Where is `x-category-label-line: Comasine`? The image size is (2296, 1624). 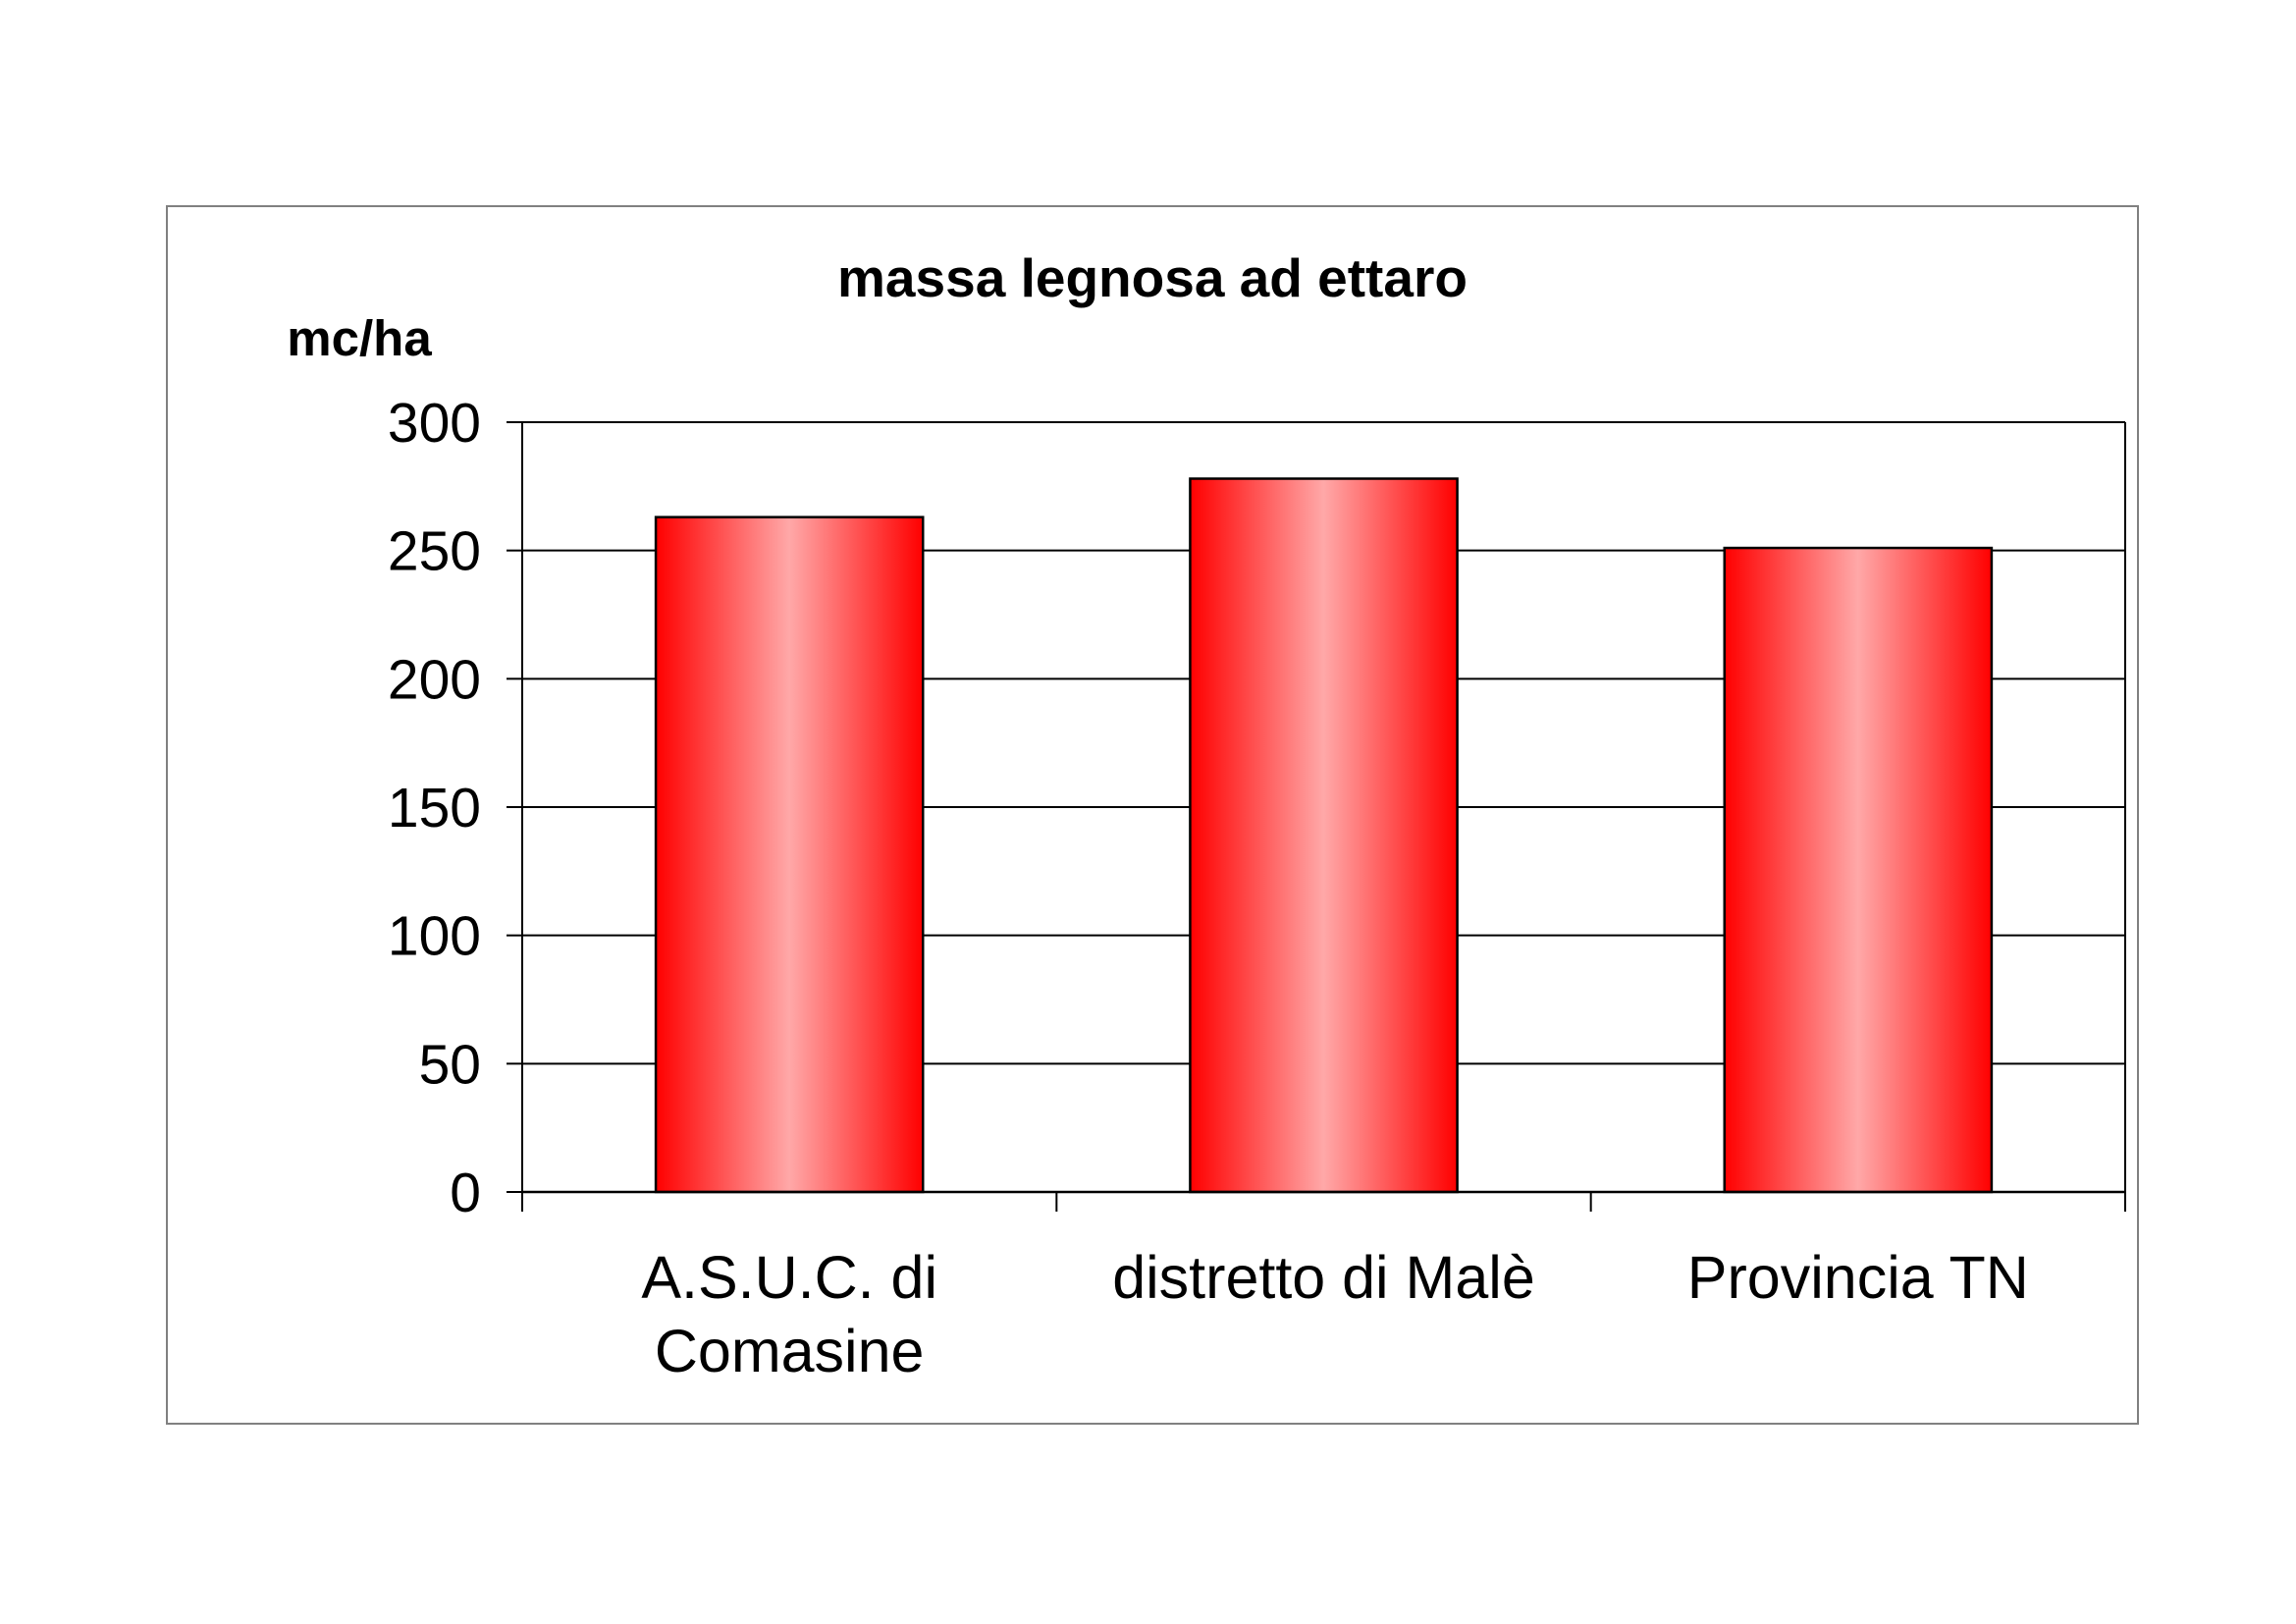
x-category-label-line: Comasine is located at coordinates (790, 1351).